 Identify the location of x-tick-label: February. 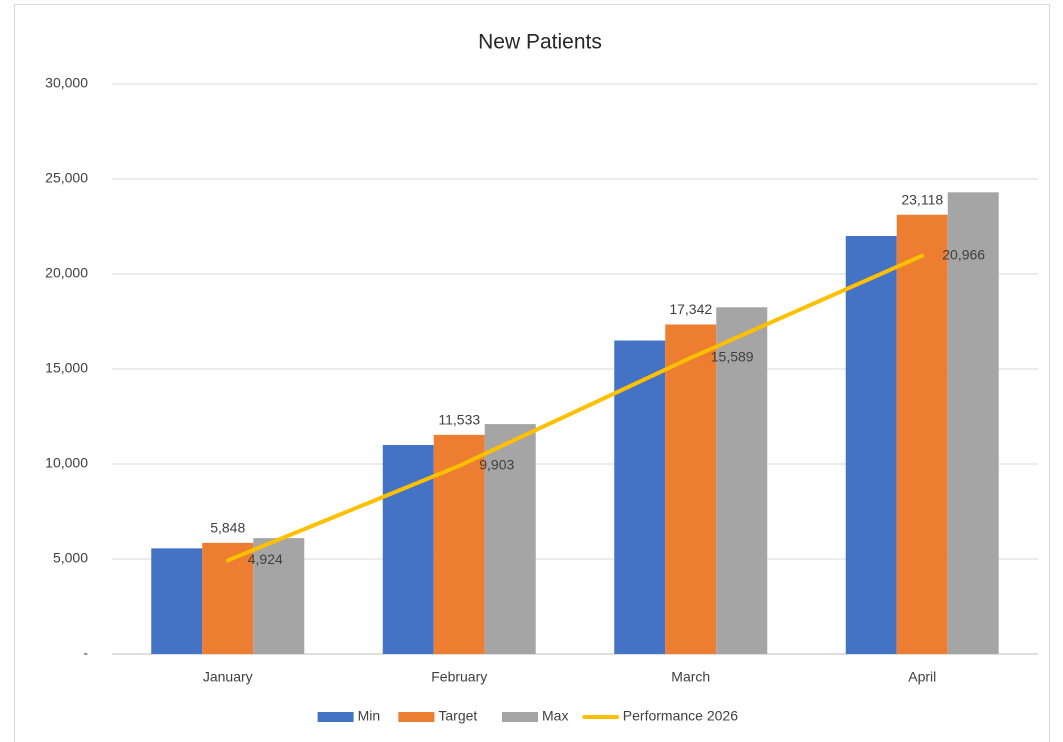
(459, 677).